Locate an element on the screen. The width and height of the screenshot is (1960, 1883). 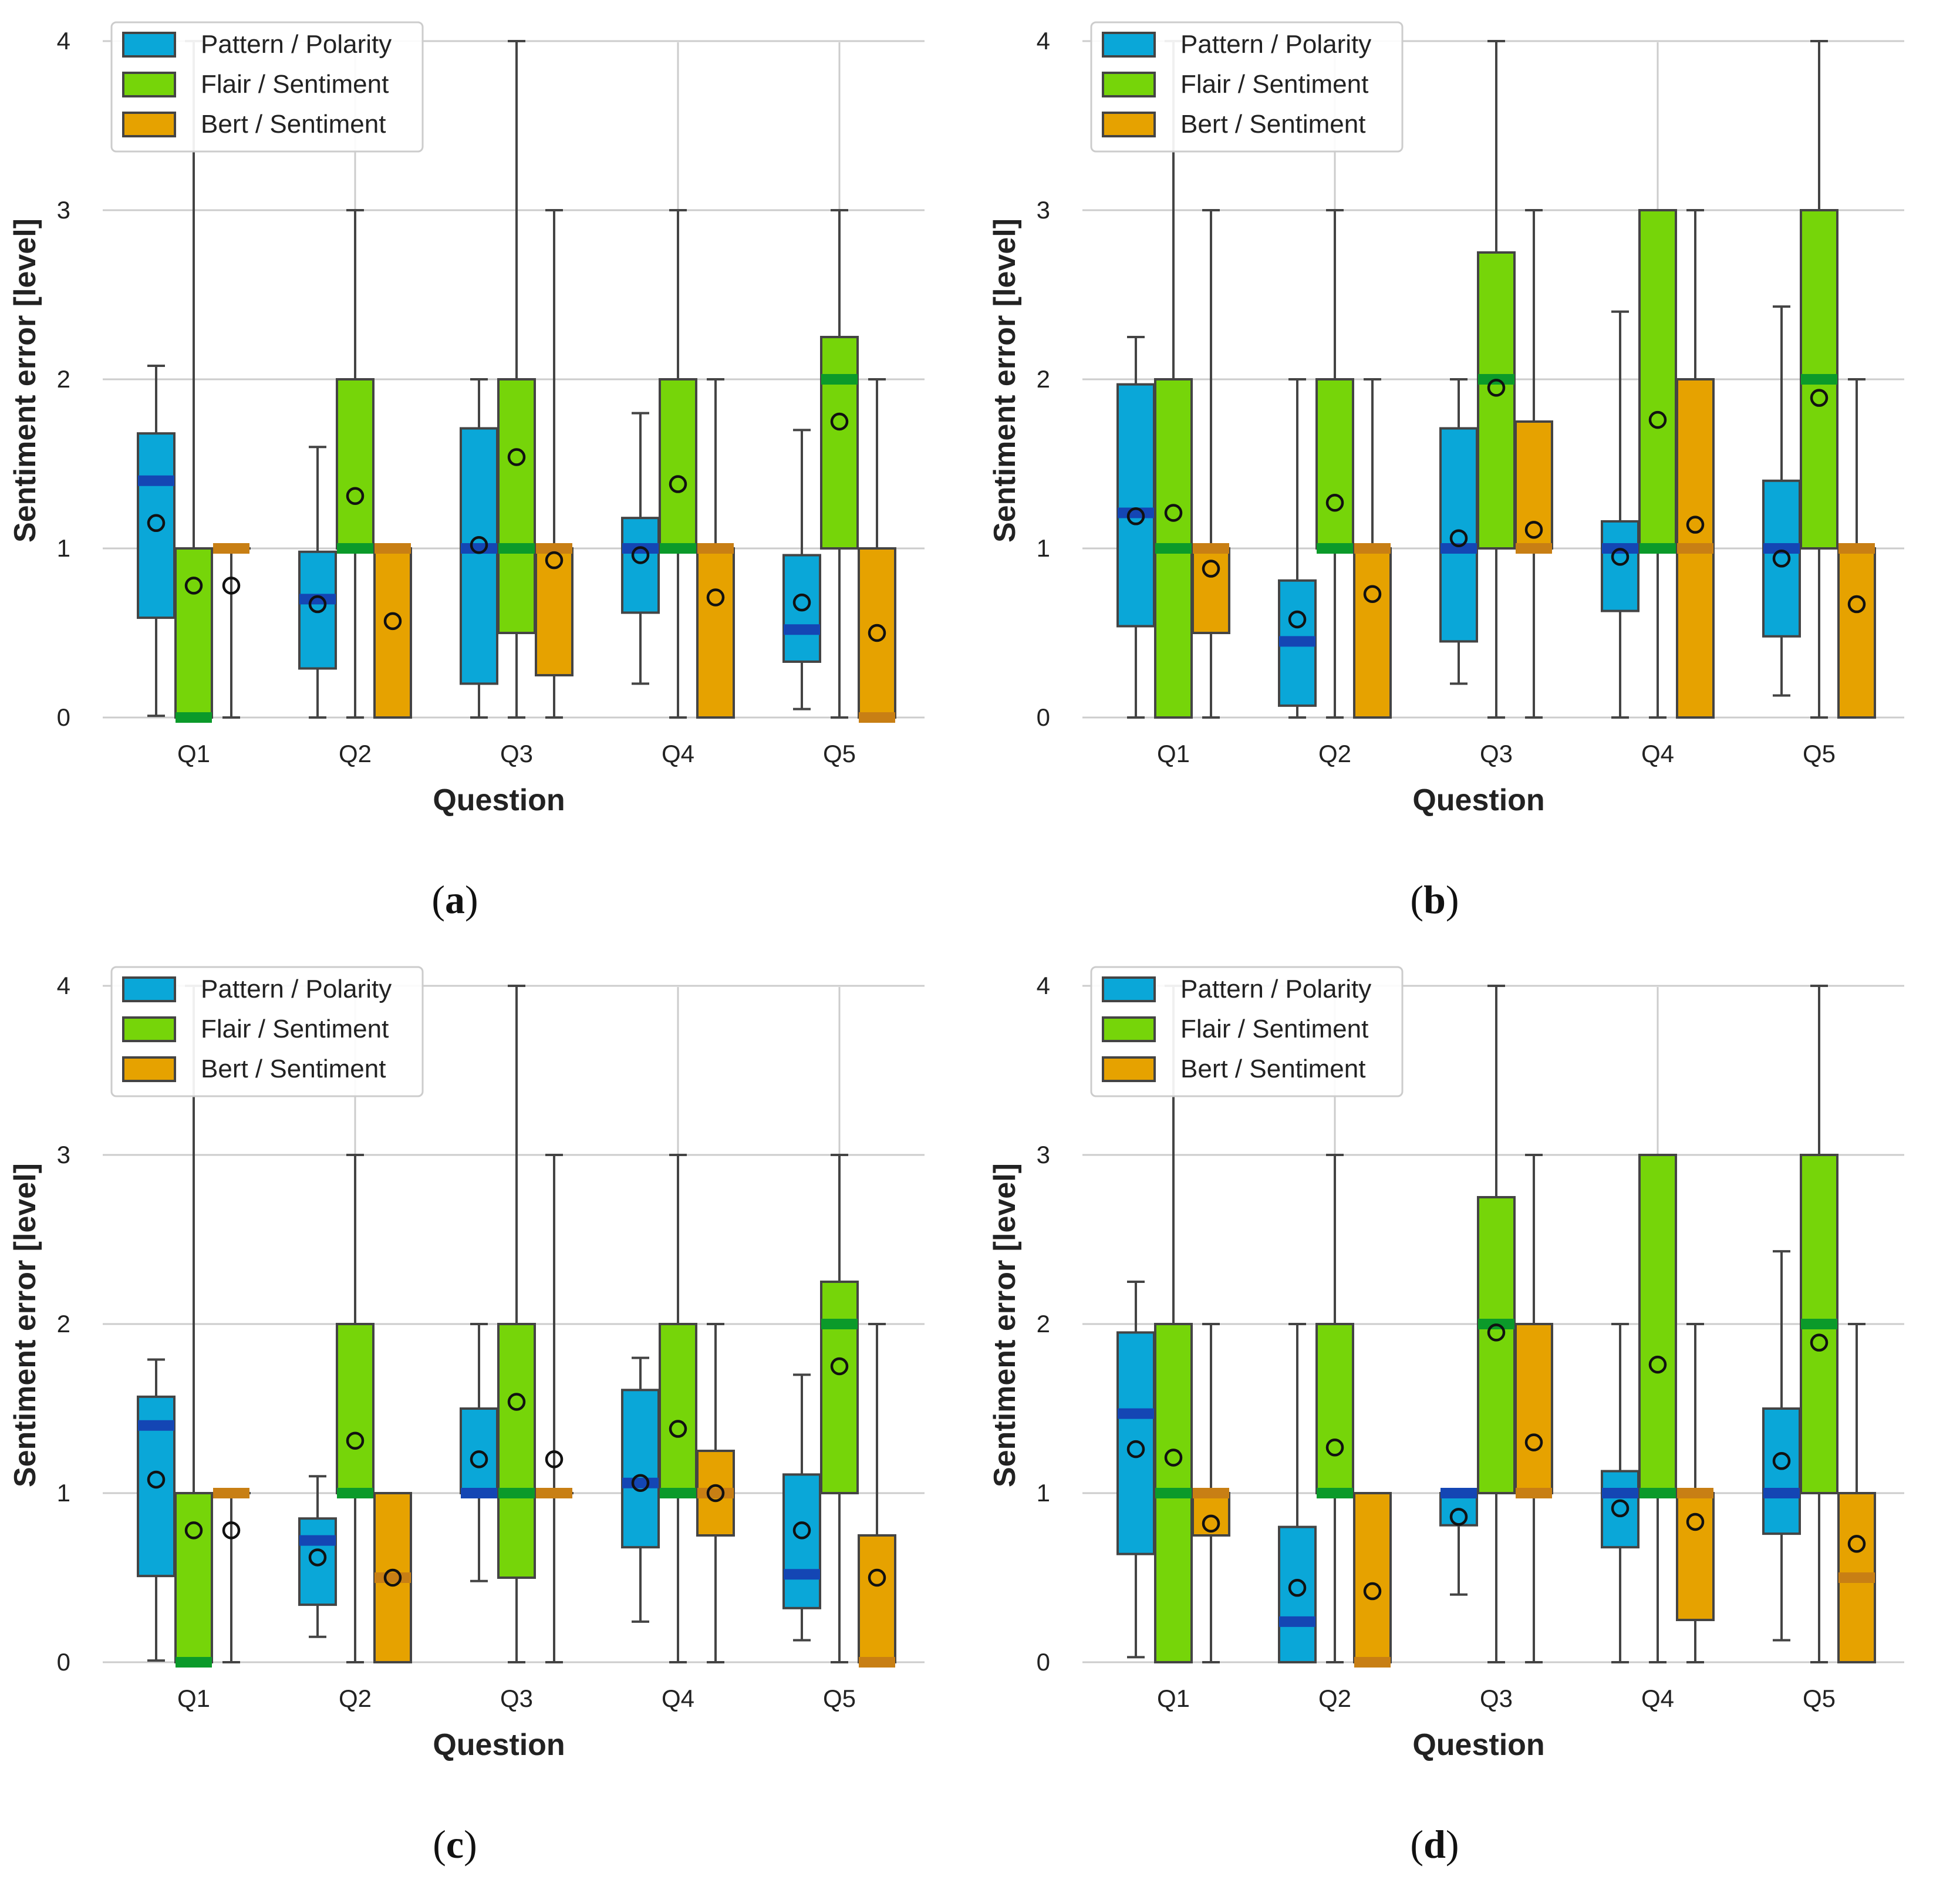
panel-caption: (a) is located at coordinates (454, 899).